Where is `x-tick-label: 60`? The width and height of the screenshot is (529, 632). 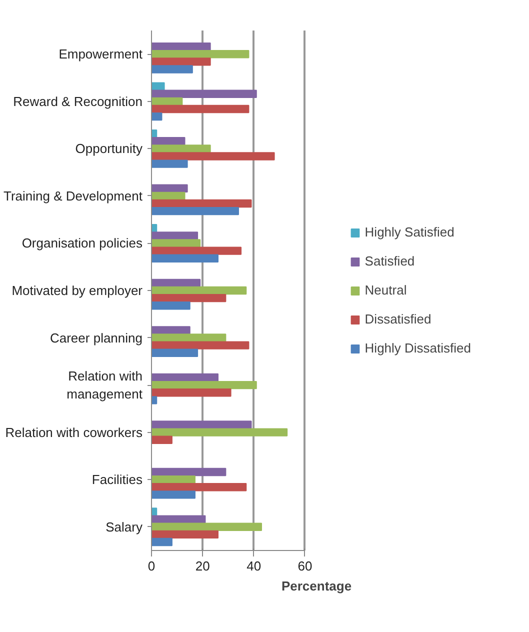 x-tick-label: 60 is located at coordinates (305, 566).